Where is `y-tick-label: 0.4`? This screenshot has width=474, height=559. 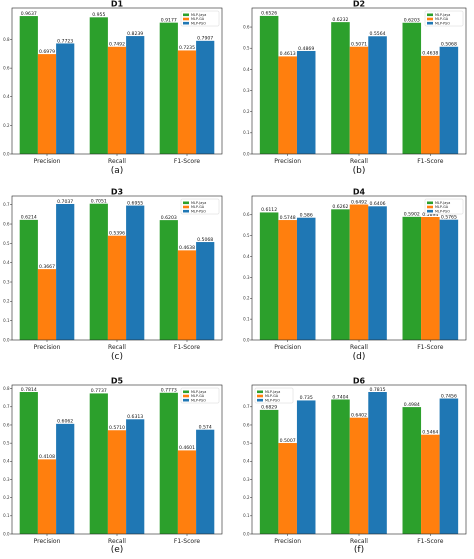
y-tick-label: 0.4 is located at coordinates (246, 256).